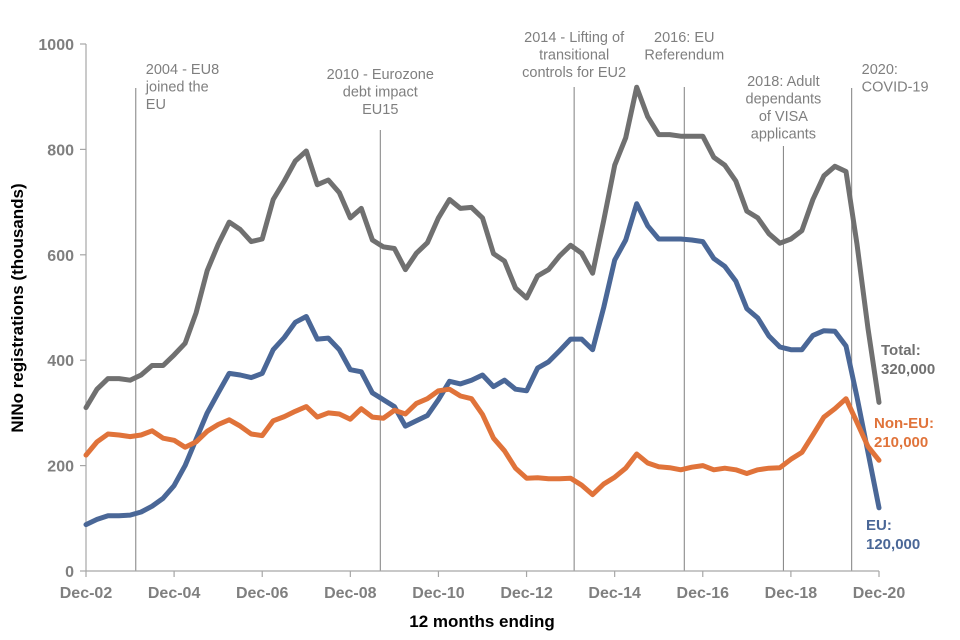 The image size is (960, 640). Describe the element at coordinates (60, 467) in the screenshot. I see `y-tick-label: 200` at that location.